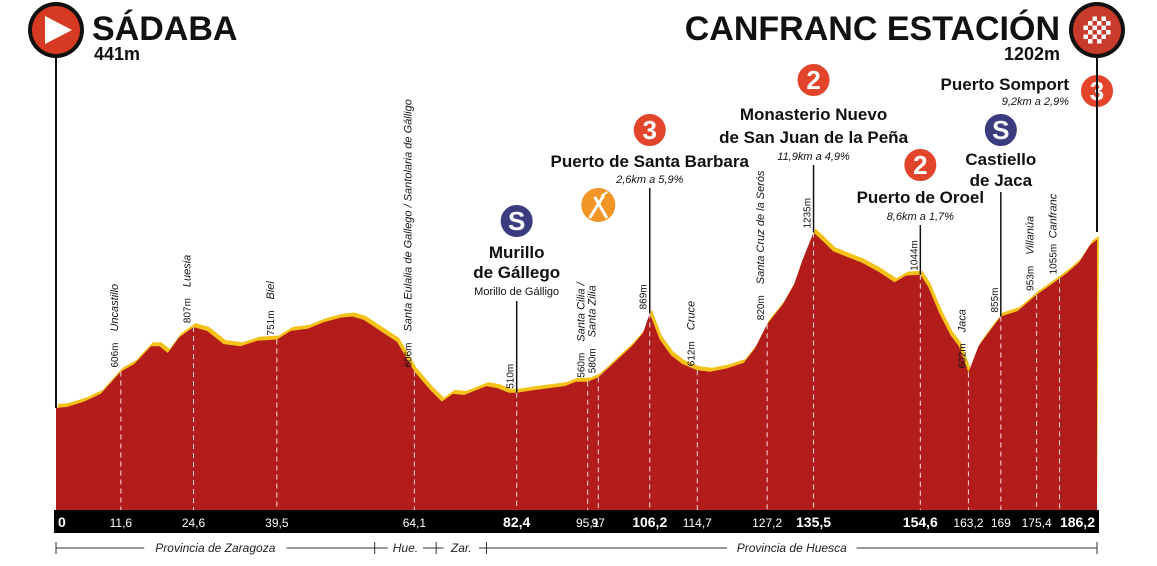 The image size is (1157, 566). I want to click on region-label: Provincia de Zaragoza, so click(215, 548).